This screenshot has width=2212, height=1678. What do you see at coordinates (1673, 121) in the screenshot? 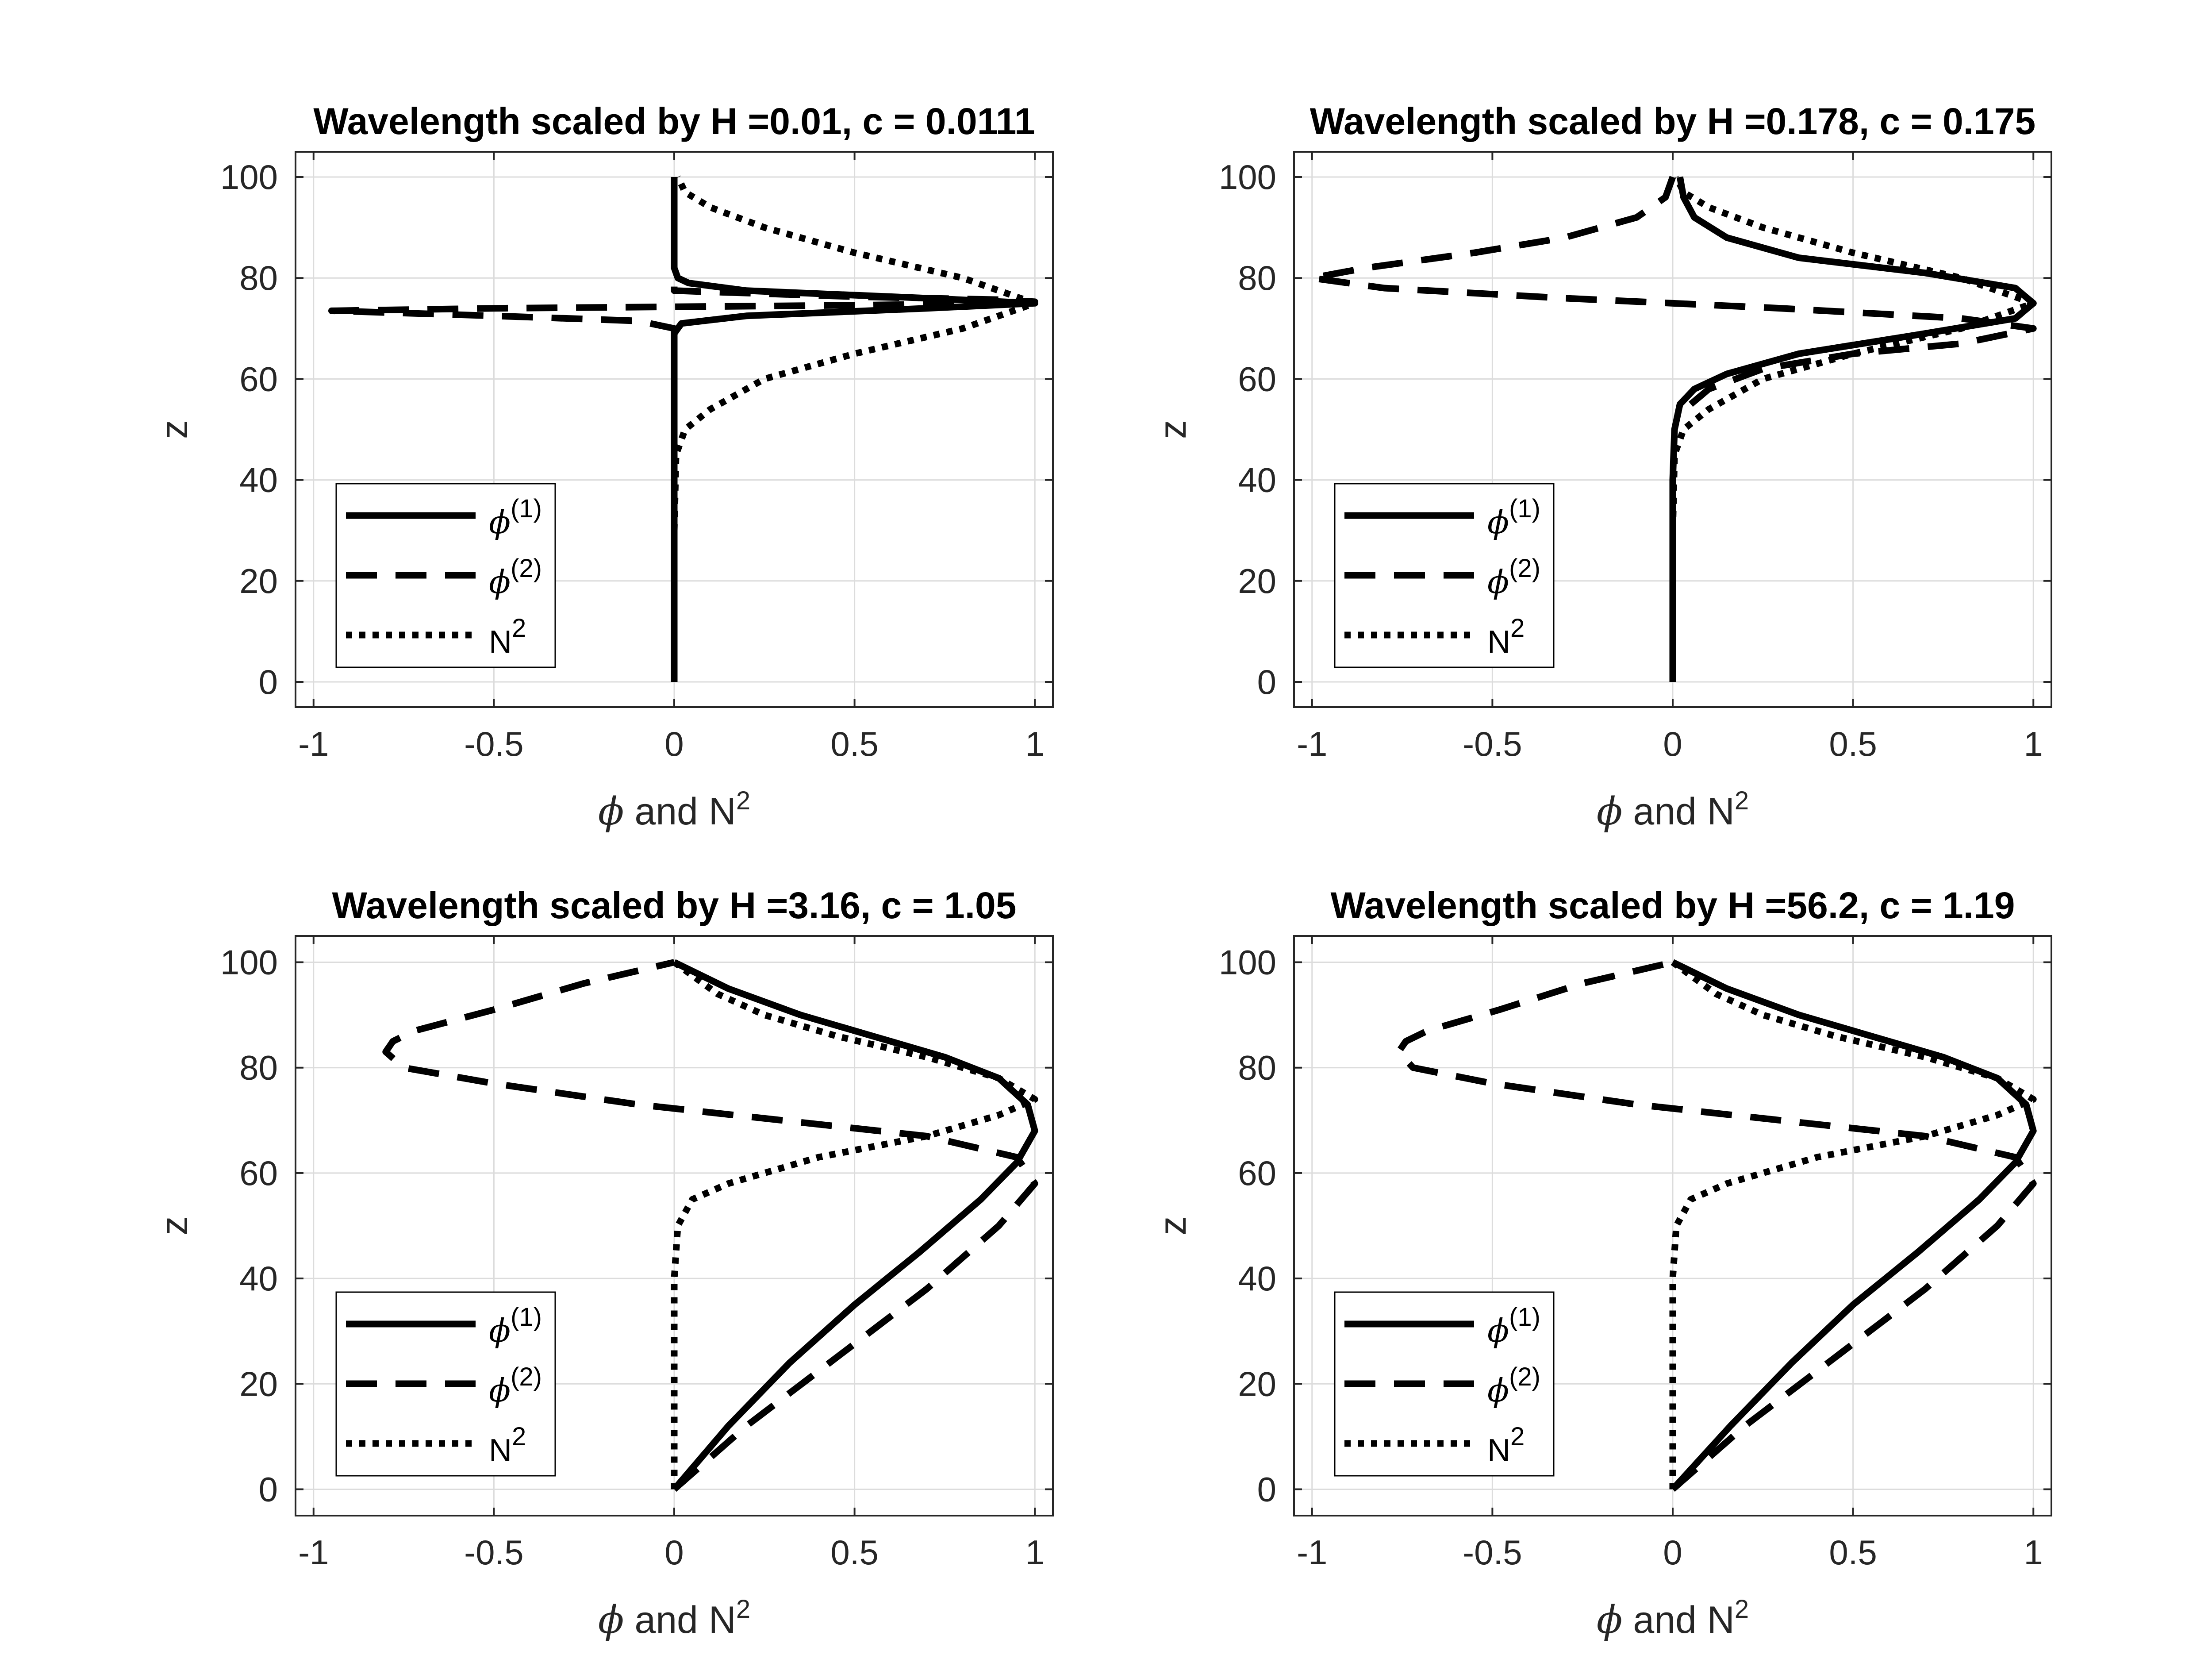
I see `panel-title: Wavelength scaled by H =0.178, c = 0.175` at bounding box center [1673, 121].